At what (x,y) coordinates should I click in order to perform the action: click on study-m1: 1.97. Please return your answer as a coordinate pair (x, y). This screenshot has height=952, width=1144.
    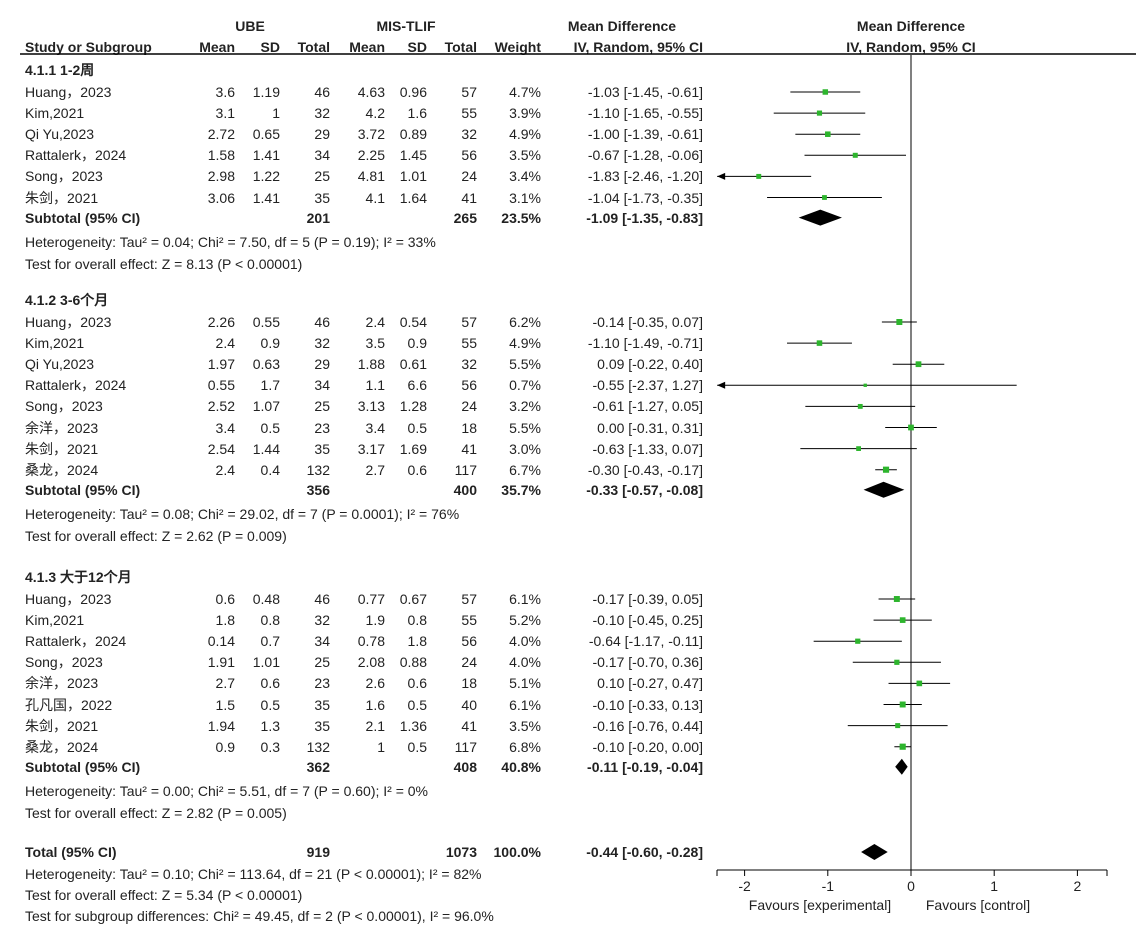
    Looking at the image, I should click on (221, 364).